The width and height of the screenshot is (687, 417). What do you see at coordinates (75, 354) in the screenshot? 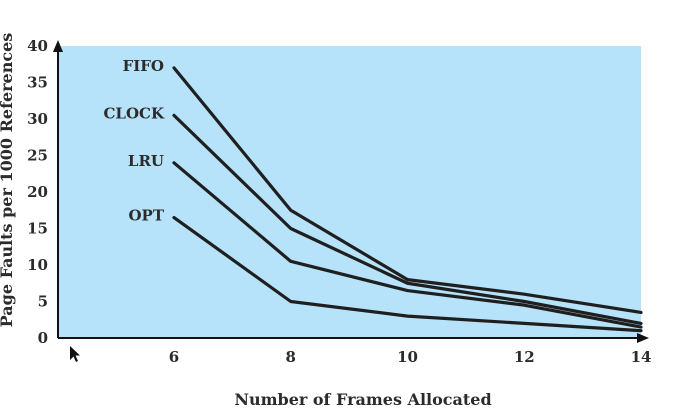
I see `mouse-cursor-icon` at bounding box center [75, 354].